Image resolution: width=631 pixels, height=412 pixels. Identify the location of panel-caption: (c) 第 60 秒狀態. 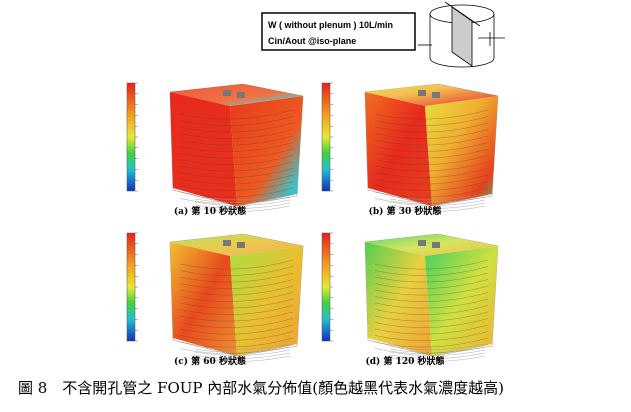
(210, 361).